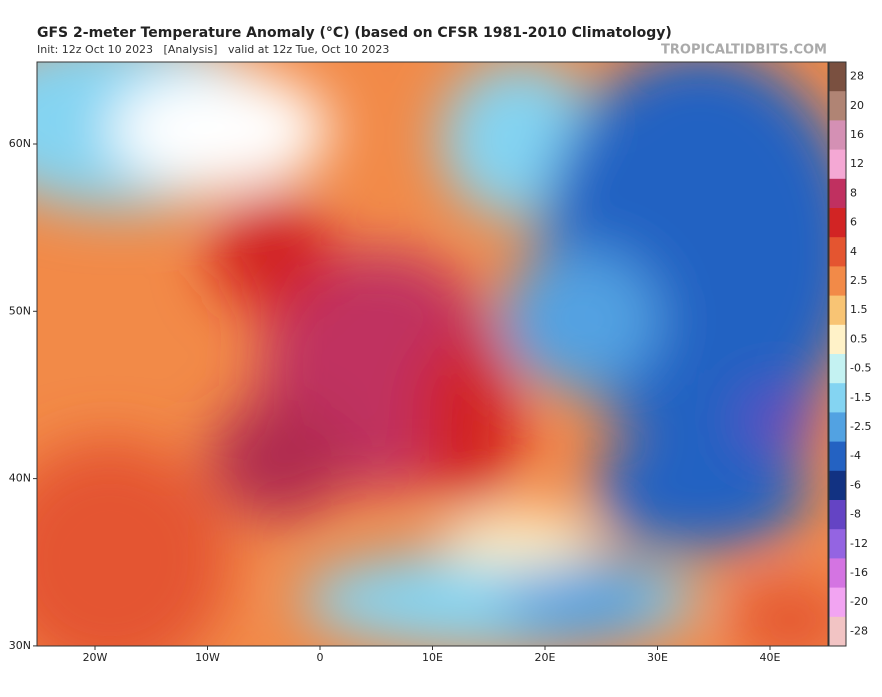  I want to click on lon-label: 0, so click(320, 657).